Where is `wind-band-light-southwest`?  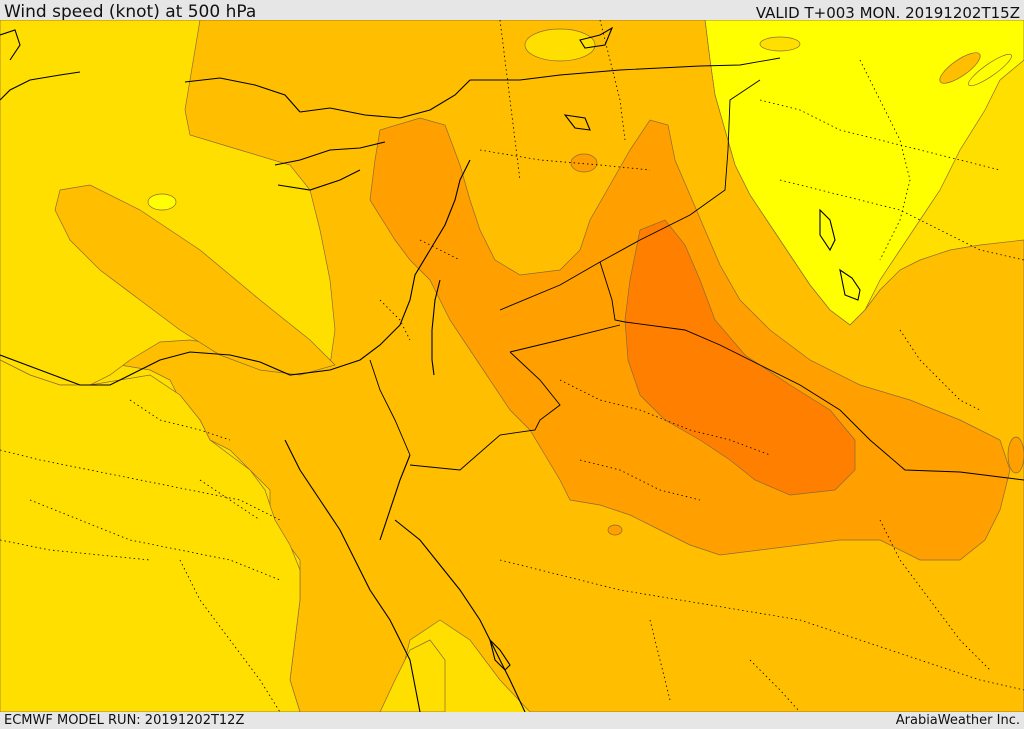 wind-band-light-southwest is located at coordinates (150, 535).